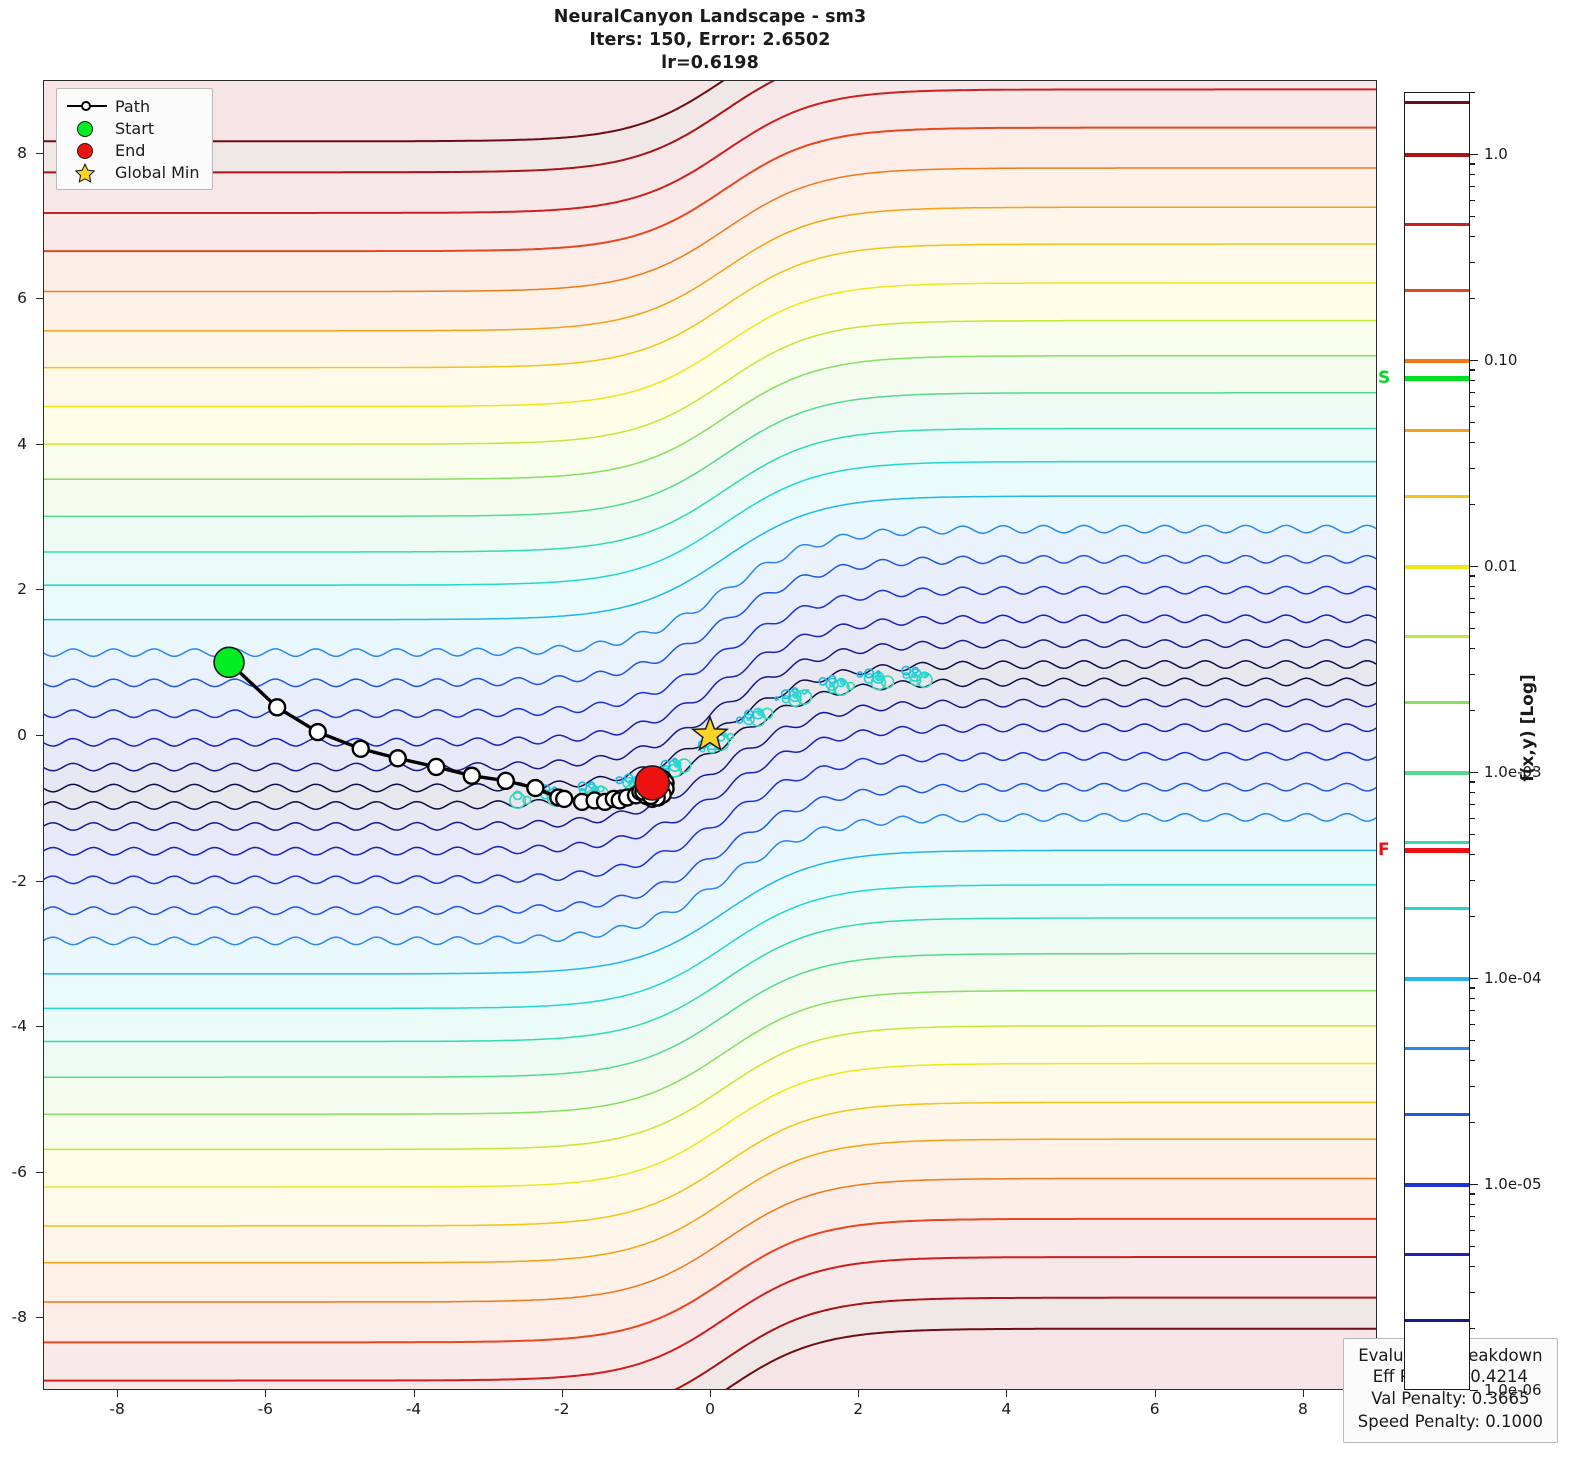  What do you see at coordinates (87, 106) in the screenshot?
I see `path-line-icon` at bounding box center [87, 106].